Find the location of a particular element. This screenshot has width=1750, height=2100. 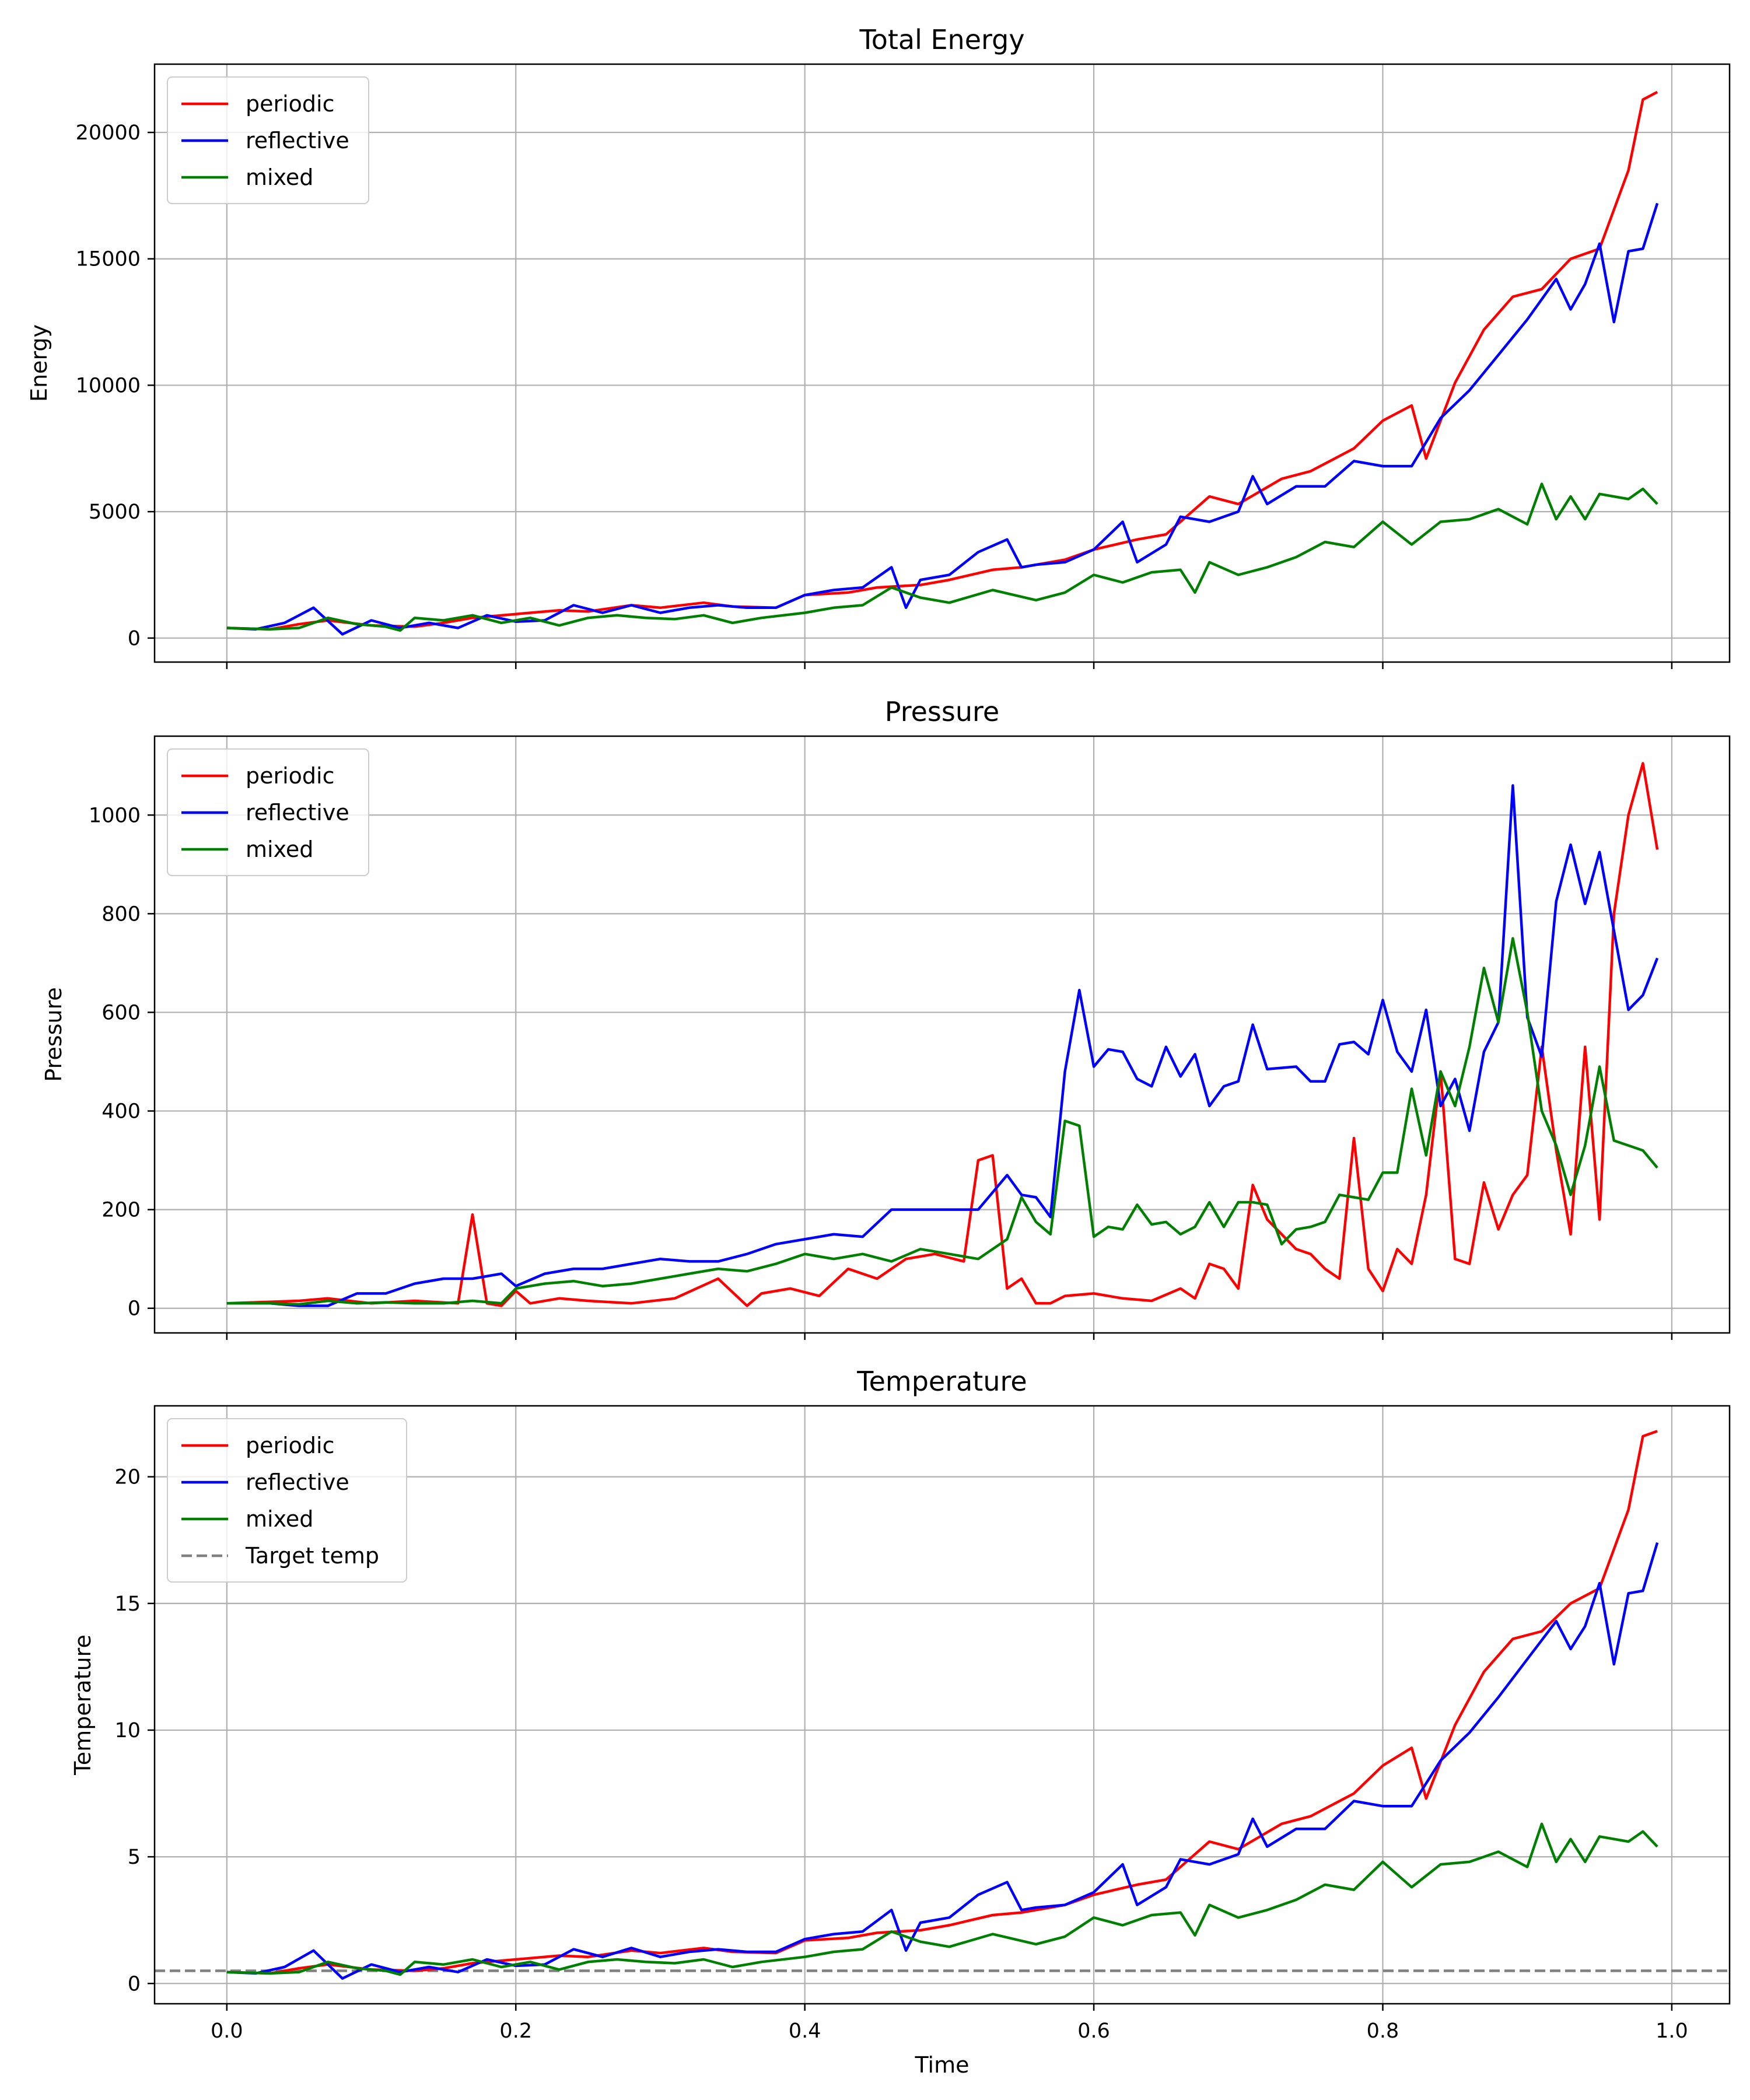

y-tick-label: 200 is located at coordinates (121, 1210).